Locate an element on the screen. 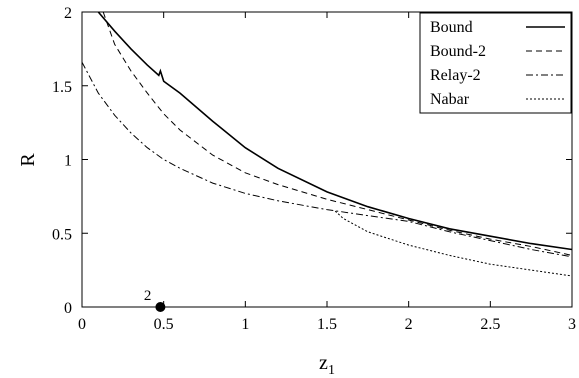 Image resolution: width=579 pixels, height=378 pixels. series-line-nabar is located at coordinates (453, 243).